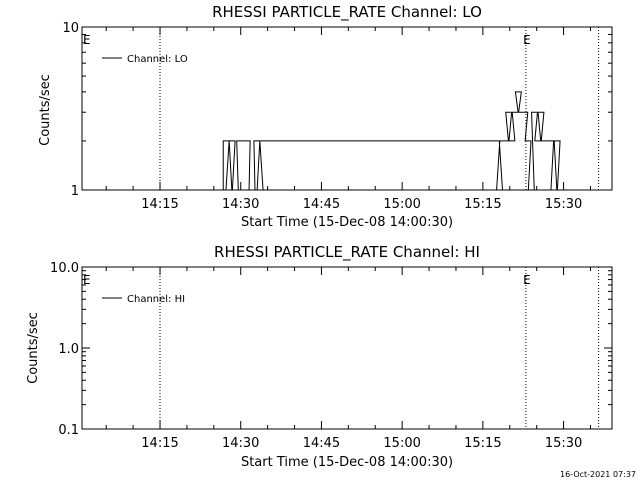 This screenshot has width=640, height=480. I want to click on legend-label: Channel: HI, so click(156, 299).